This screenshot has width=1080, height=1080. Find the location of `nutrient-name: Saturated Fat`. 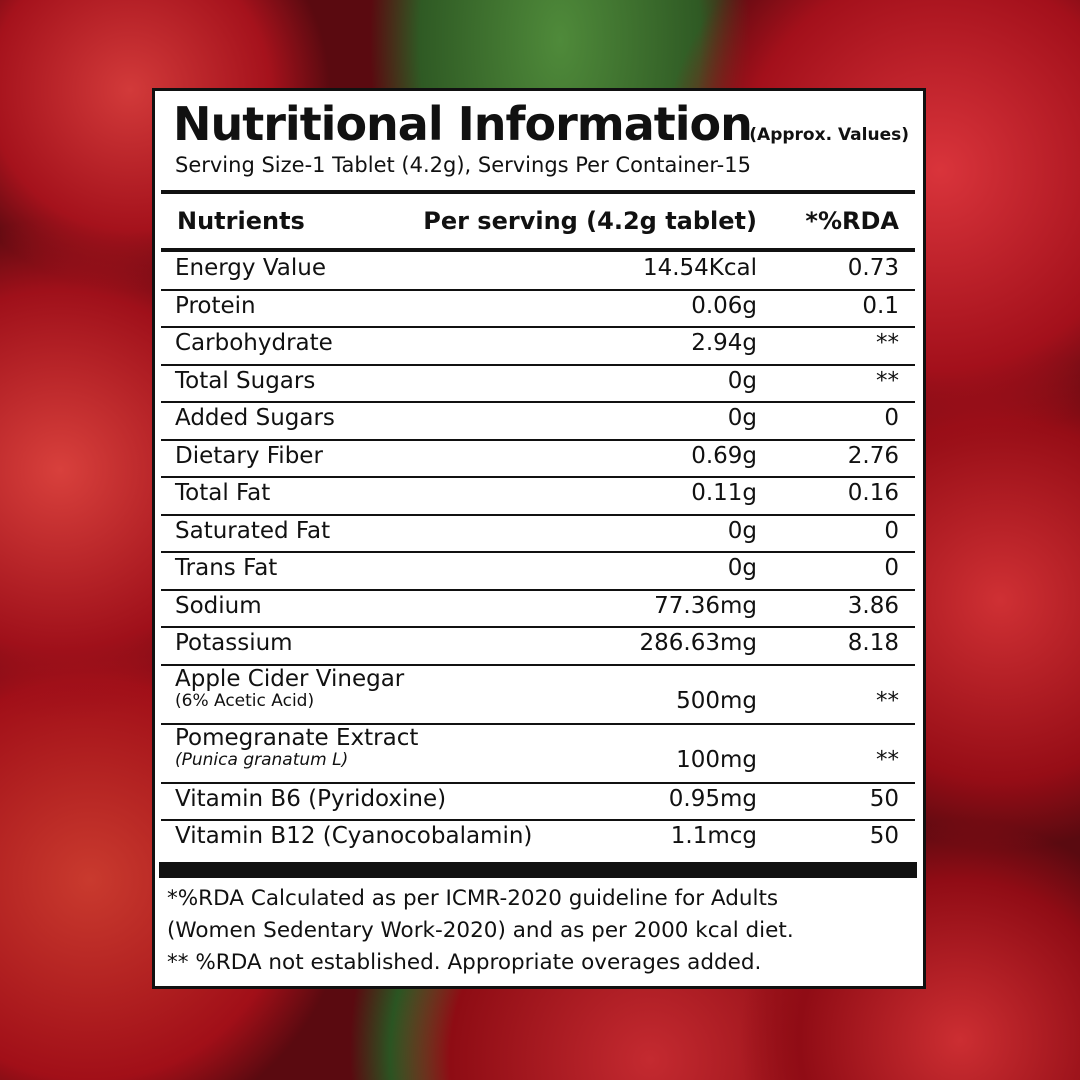

nutrient-name: Saturated Fat is located at coordinates (252, 531).